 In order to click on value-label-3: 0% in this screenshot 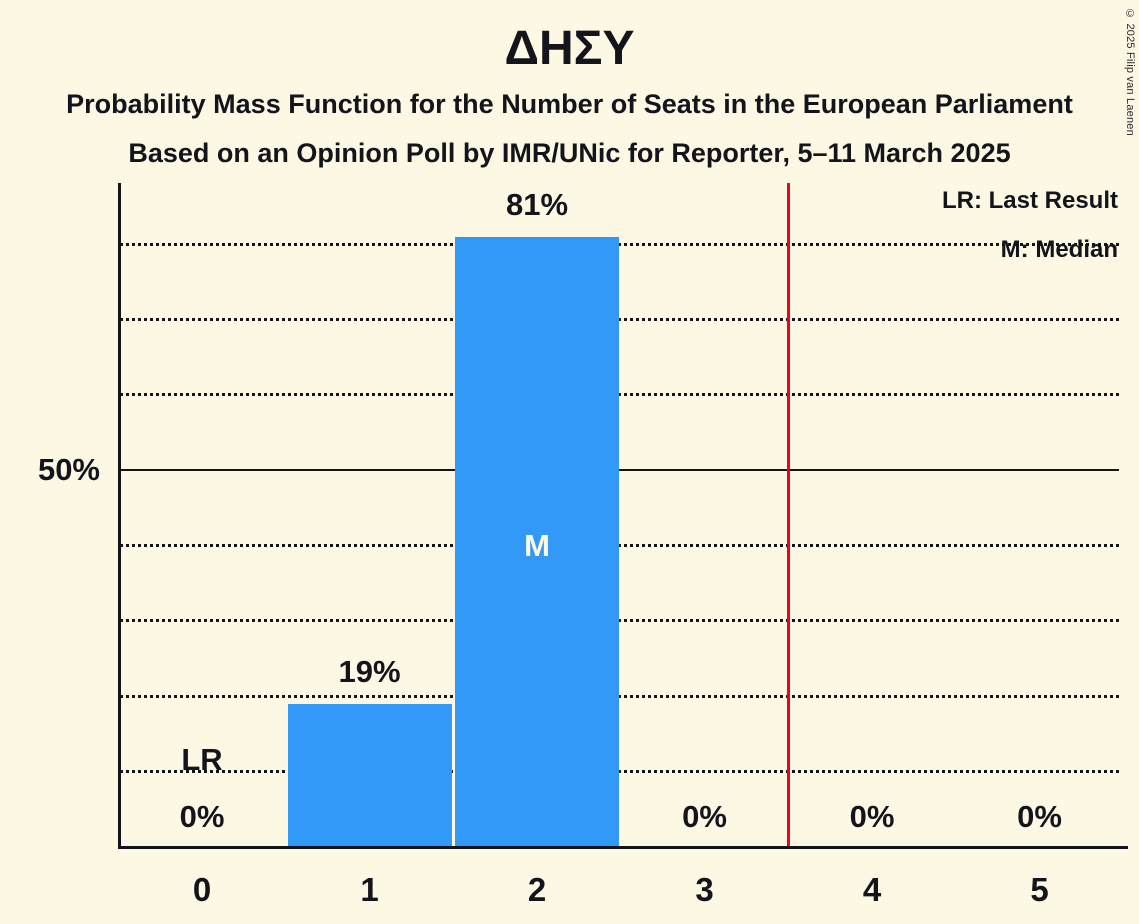, I will do `click(704, 816)`.